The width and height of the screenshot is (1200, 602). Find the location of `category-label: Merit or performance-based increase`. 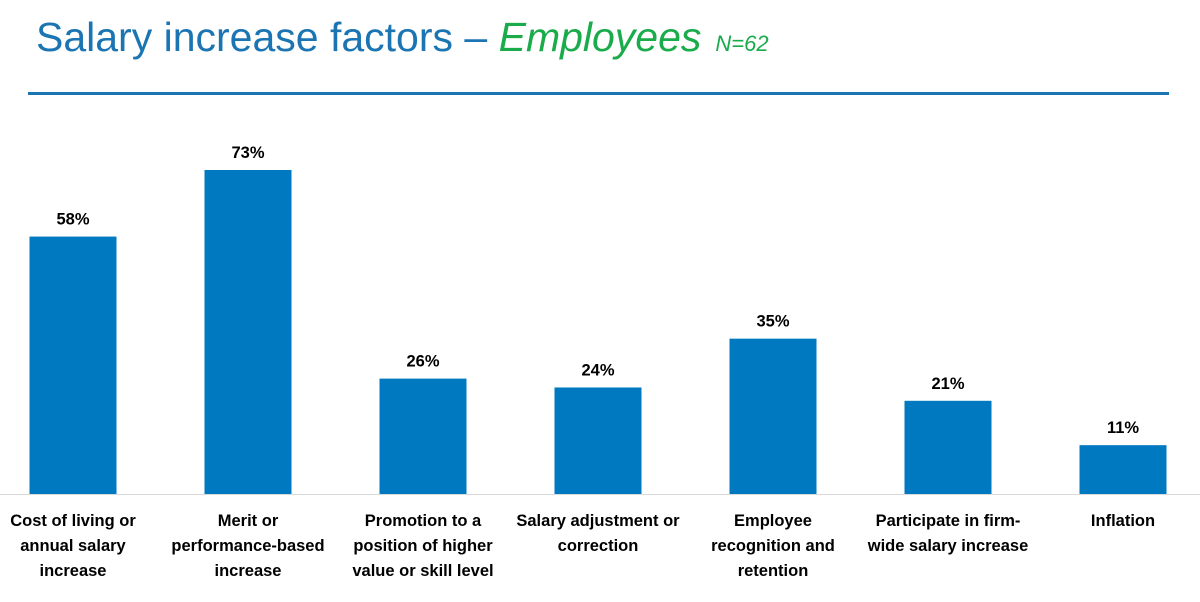

category-label: Merit or performance-based increase is located at coordinates (248, 546).